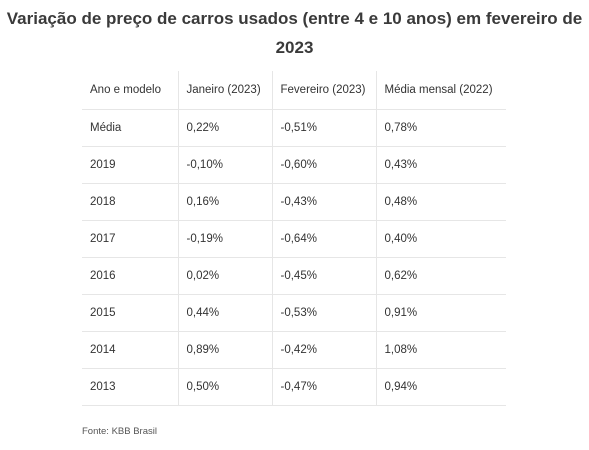  Describe the element at coordinates (440, 276) in the screenshot. I see `monthly-average-cell: 0,62%` at that location.